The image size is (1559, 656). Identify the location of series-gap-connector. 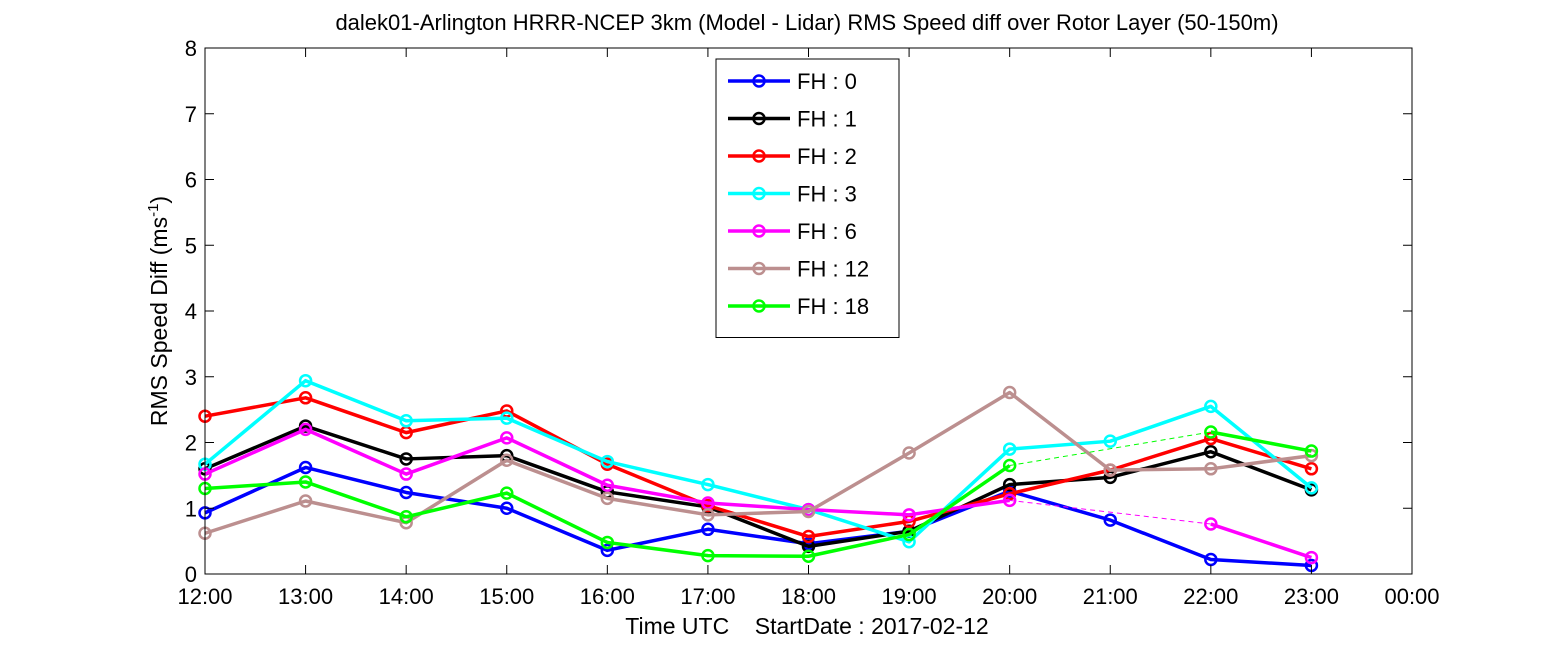
(1110, 512).